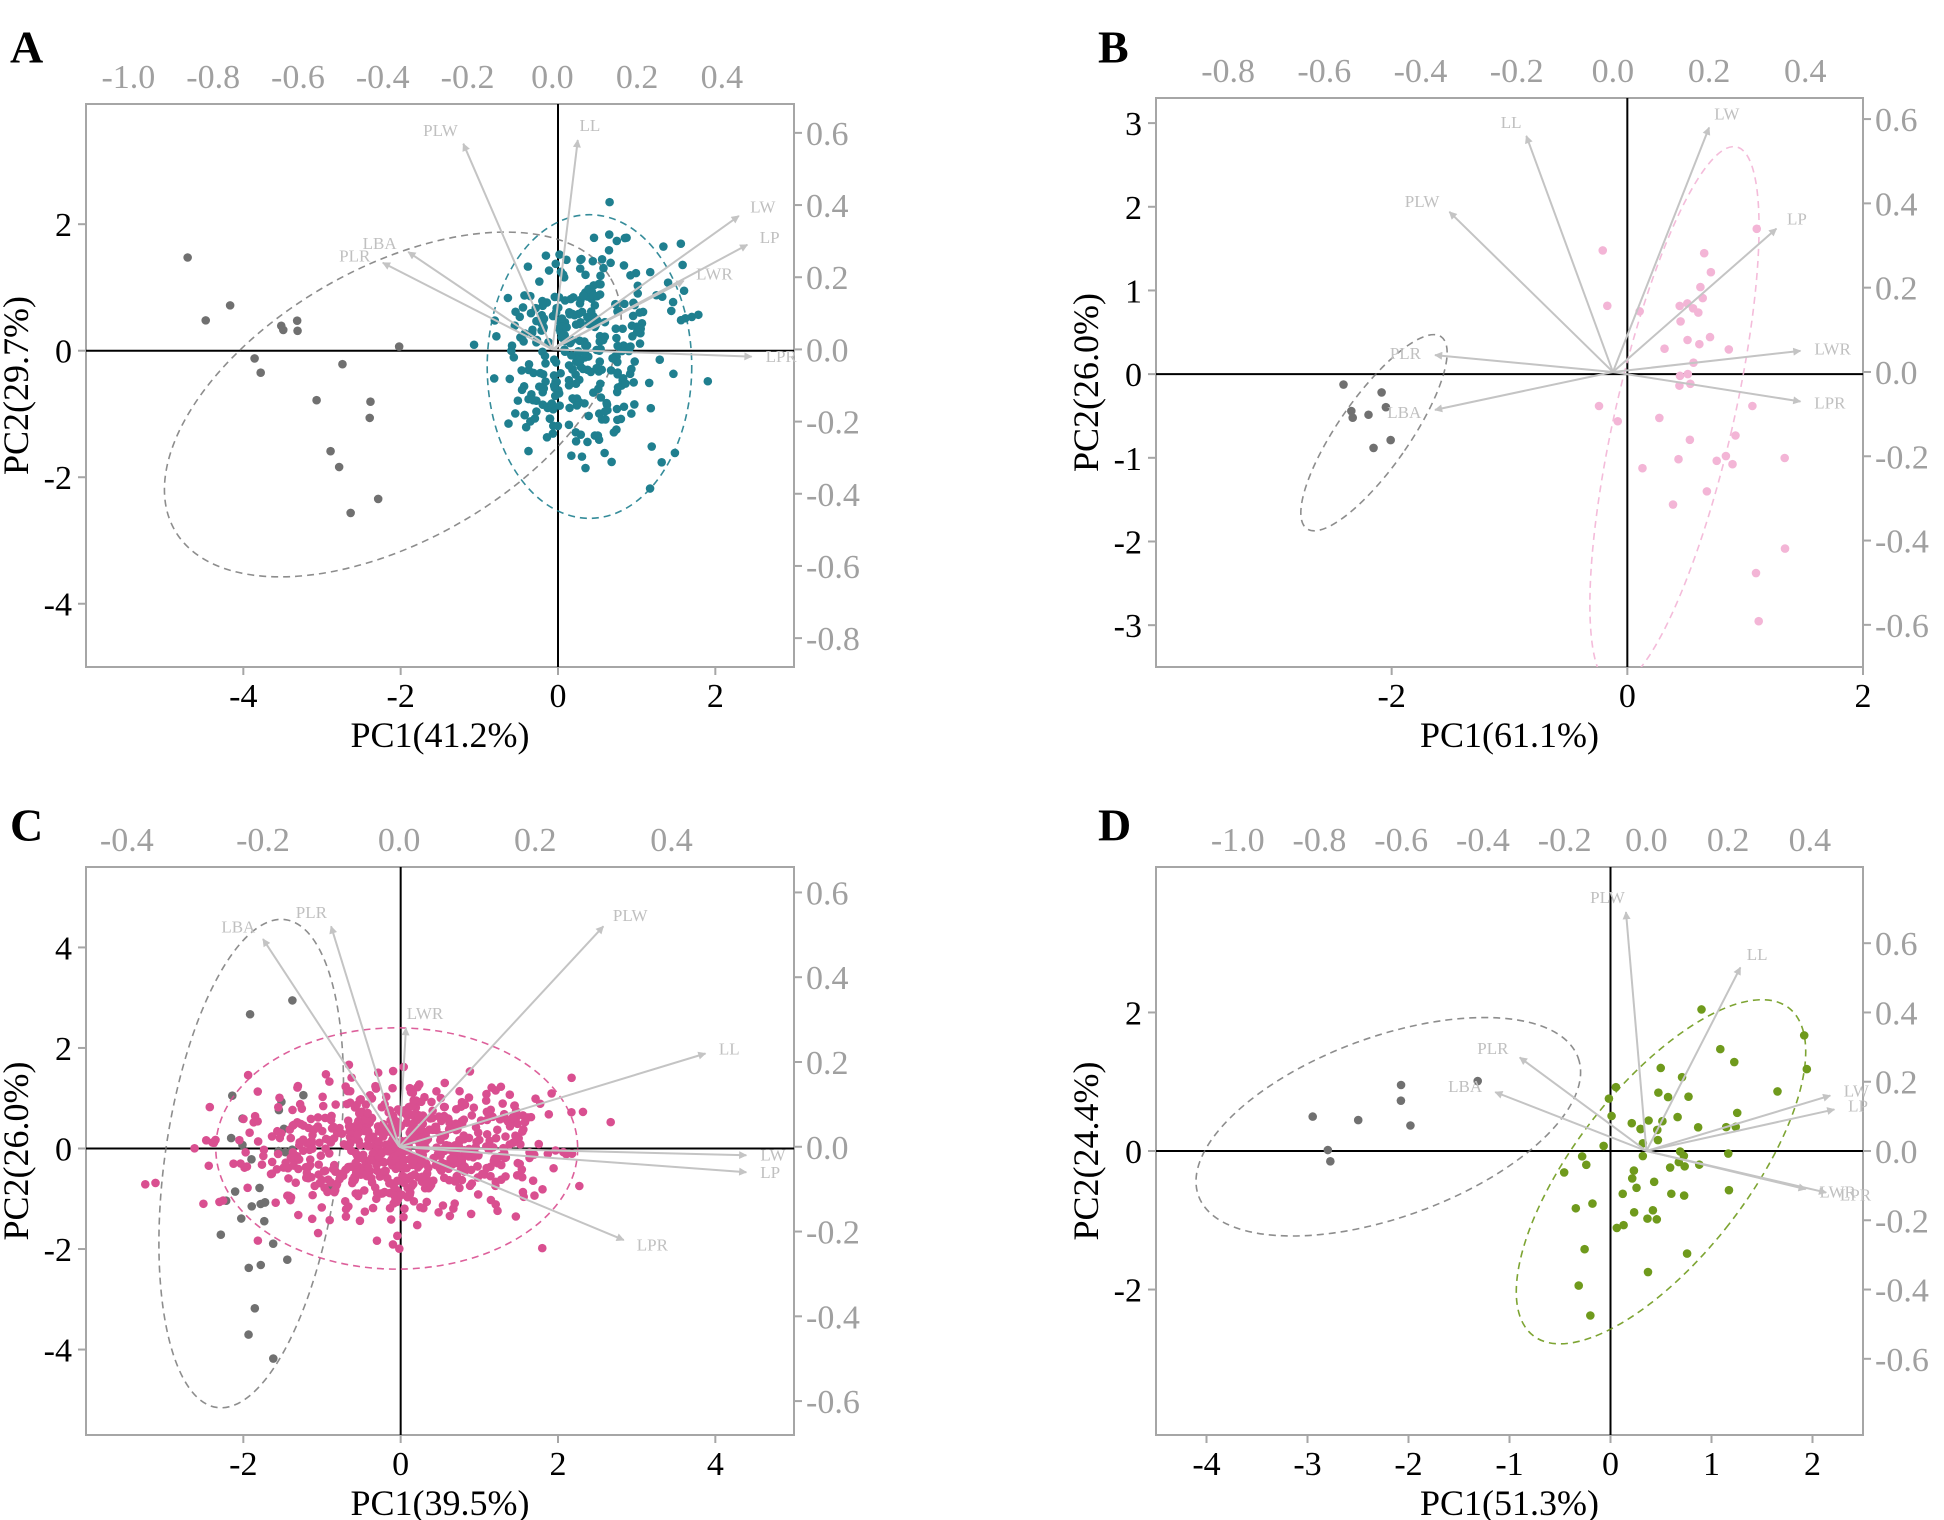 This screenshot has height=1520, width=1944. What do you see at coordinates (1133, 1152) in the screenshot?
I see `y-tick-label: 0` at bounding box center [1133, 1152].